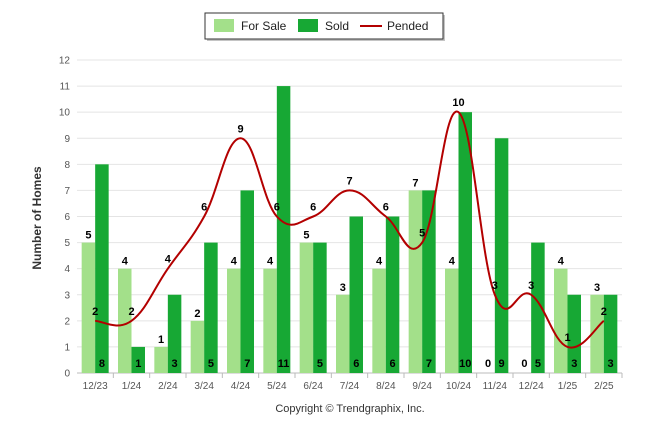 This screenshot has height=434, width=646. What do you see at coordinates (568, 386) in the screenshot?
I see `x-tick-label: 1/25` at bounding box center [568, 386].